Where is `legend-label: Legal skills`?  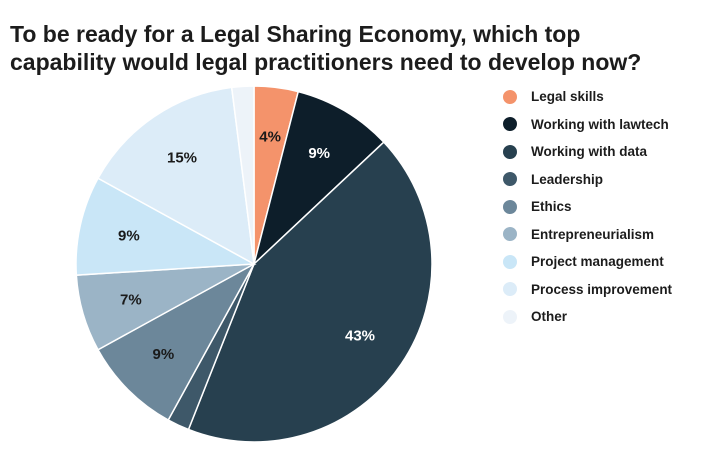 legend-label: Legal skills is located at coordinates (567, 97).